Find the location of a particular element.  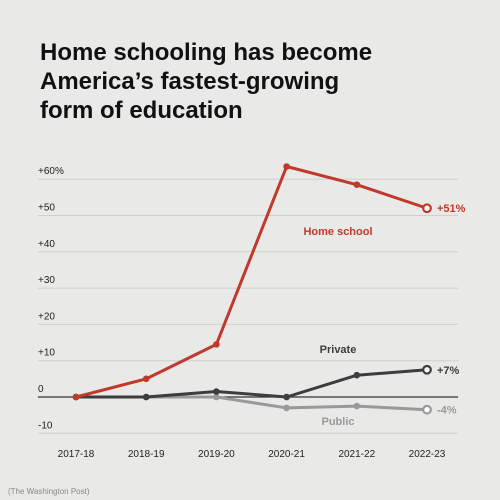

y-tick-label: +10 is located at coordinates (46, 353).